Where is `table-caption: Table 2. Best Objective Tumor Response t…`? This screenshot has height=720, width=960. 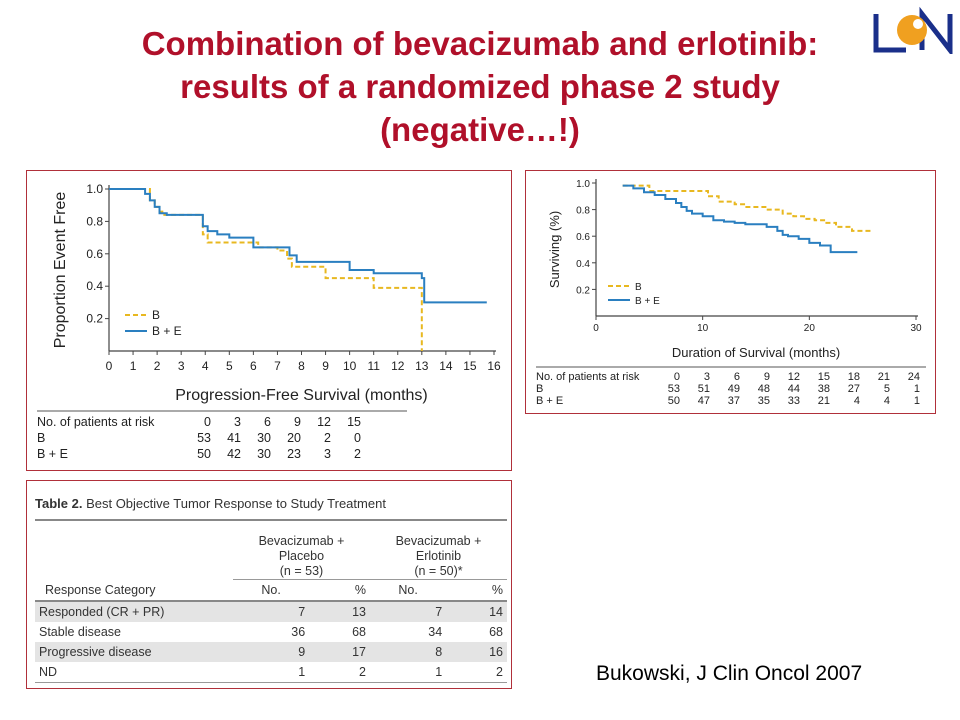
table-caption: Table 2. Best Objective Tumor Response t… is located at coordinates (271, 506).